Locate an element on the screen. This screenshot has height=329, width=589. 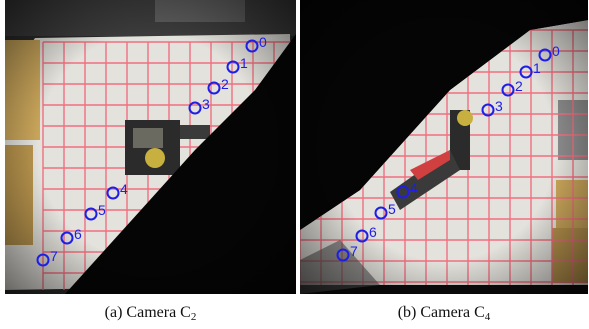
caption-b: (b) Camera C4 is located at coordinates (444, 313).